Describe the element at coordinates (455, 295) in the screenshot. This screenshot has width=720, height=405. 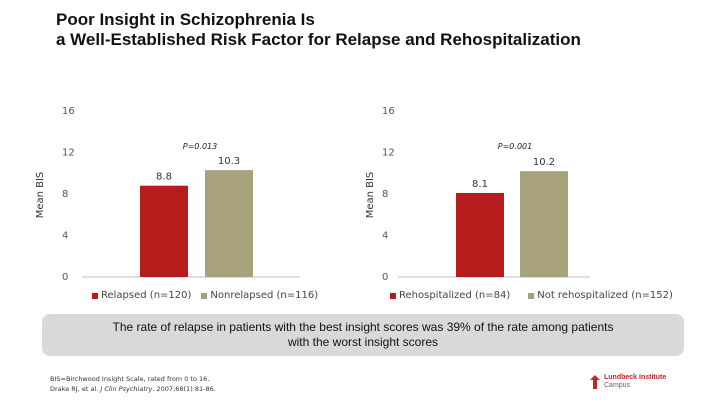
I see `legend-label: Rehospitalized (n=84)` at that location.